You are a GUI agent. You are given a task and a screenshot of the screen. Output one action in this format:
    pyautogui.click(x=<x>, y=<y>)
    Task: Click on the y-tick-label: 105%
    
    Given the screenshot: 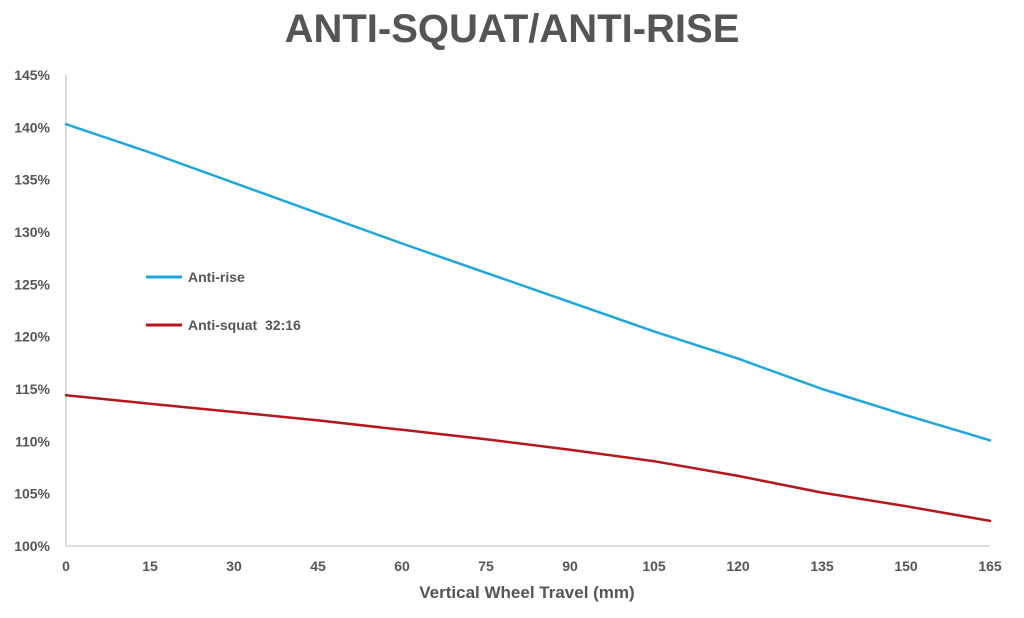 What is the action you would take?
    pyautogui.click(x=32, y=494)
    